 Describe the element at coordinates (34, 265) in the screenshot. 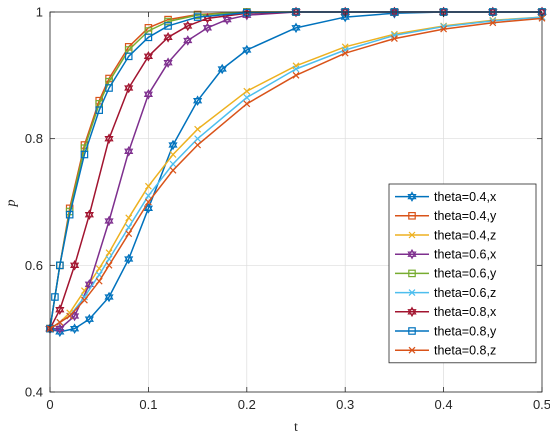

I see `y-tick-label: 0.6` at that location.